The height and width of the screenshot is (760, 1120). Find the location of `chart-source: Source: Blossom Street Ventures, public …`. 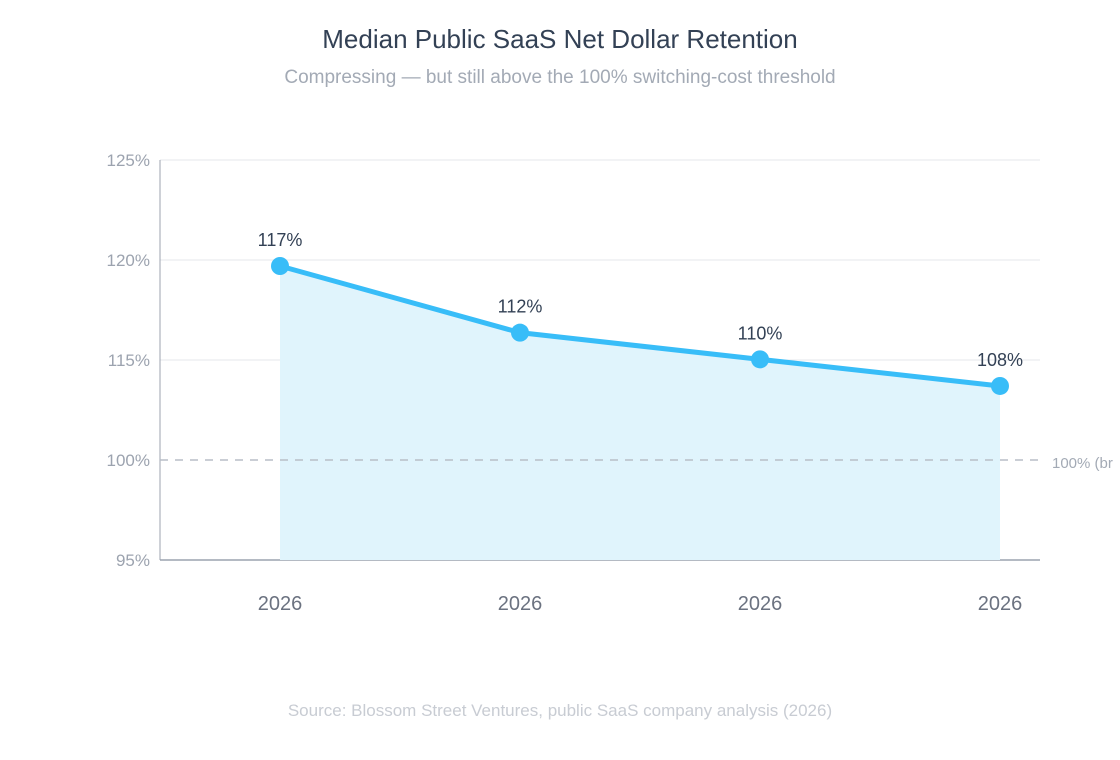

chart-source: Source: Blossom Street Ventures, public … is located at coordinates (560, 710).